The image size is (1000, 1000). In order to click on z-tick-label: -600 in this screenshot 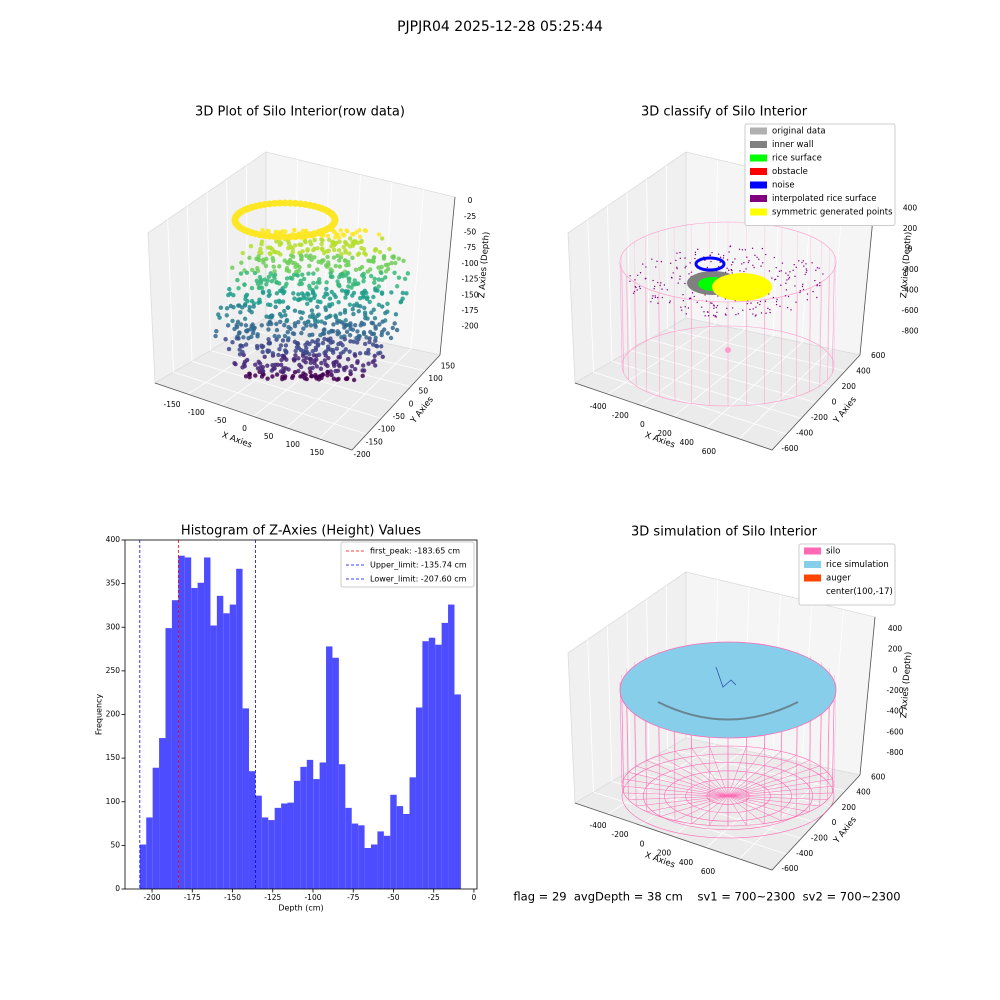, I will do `click(894, 731)`.